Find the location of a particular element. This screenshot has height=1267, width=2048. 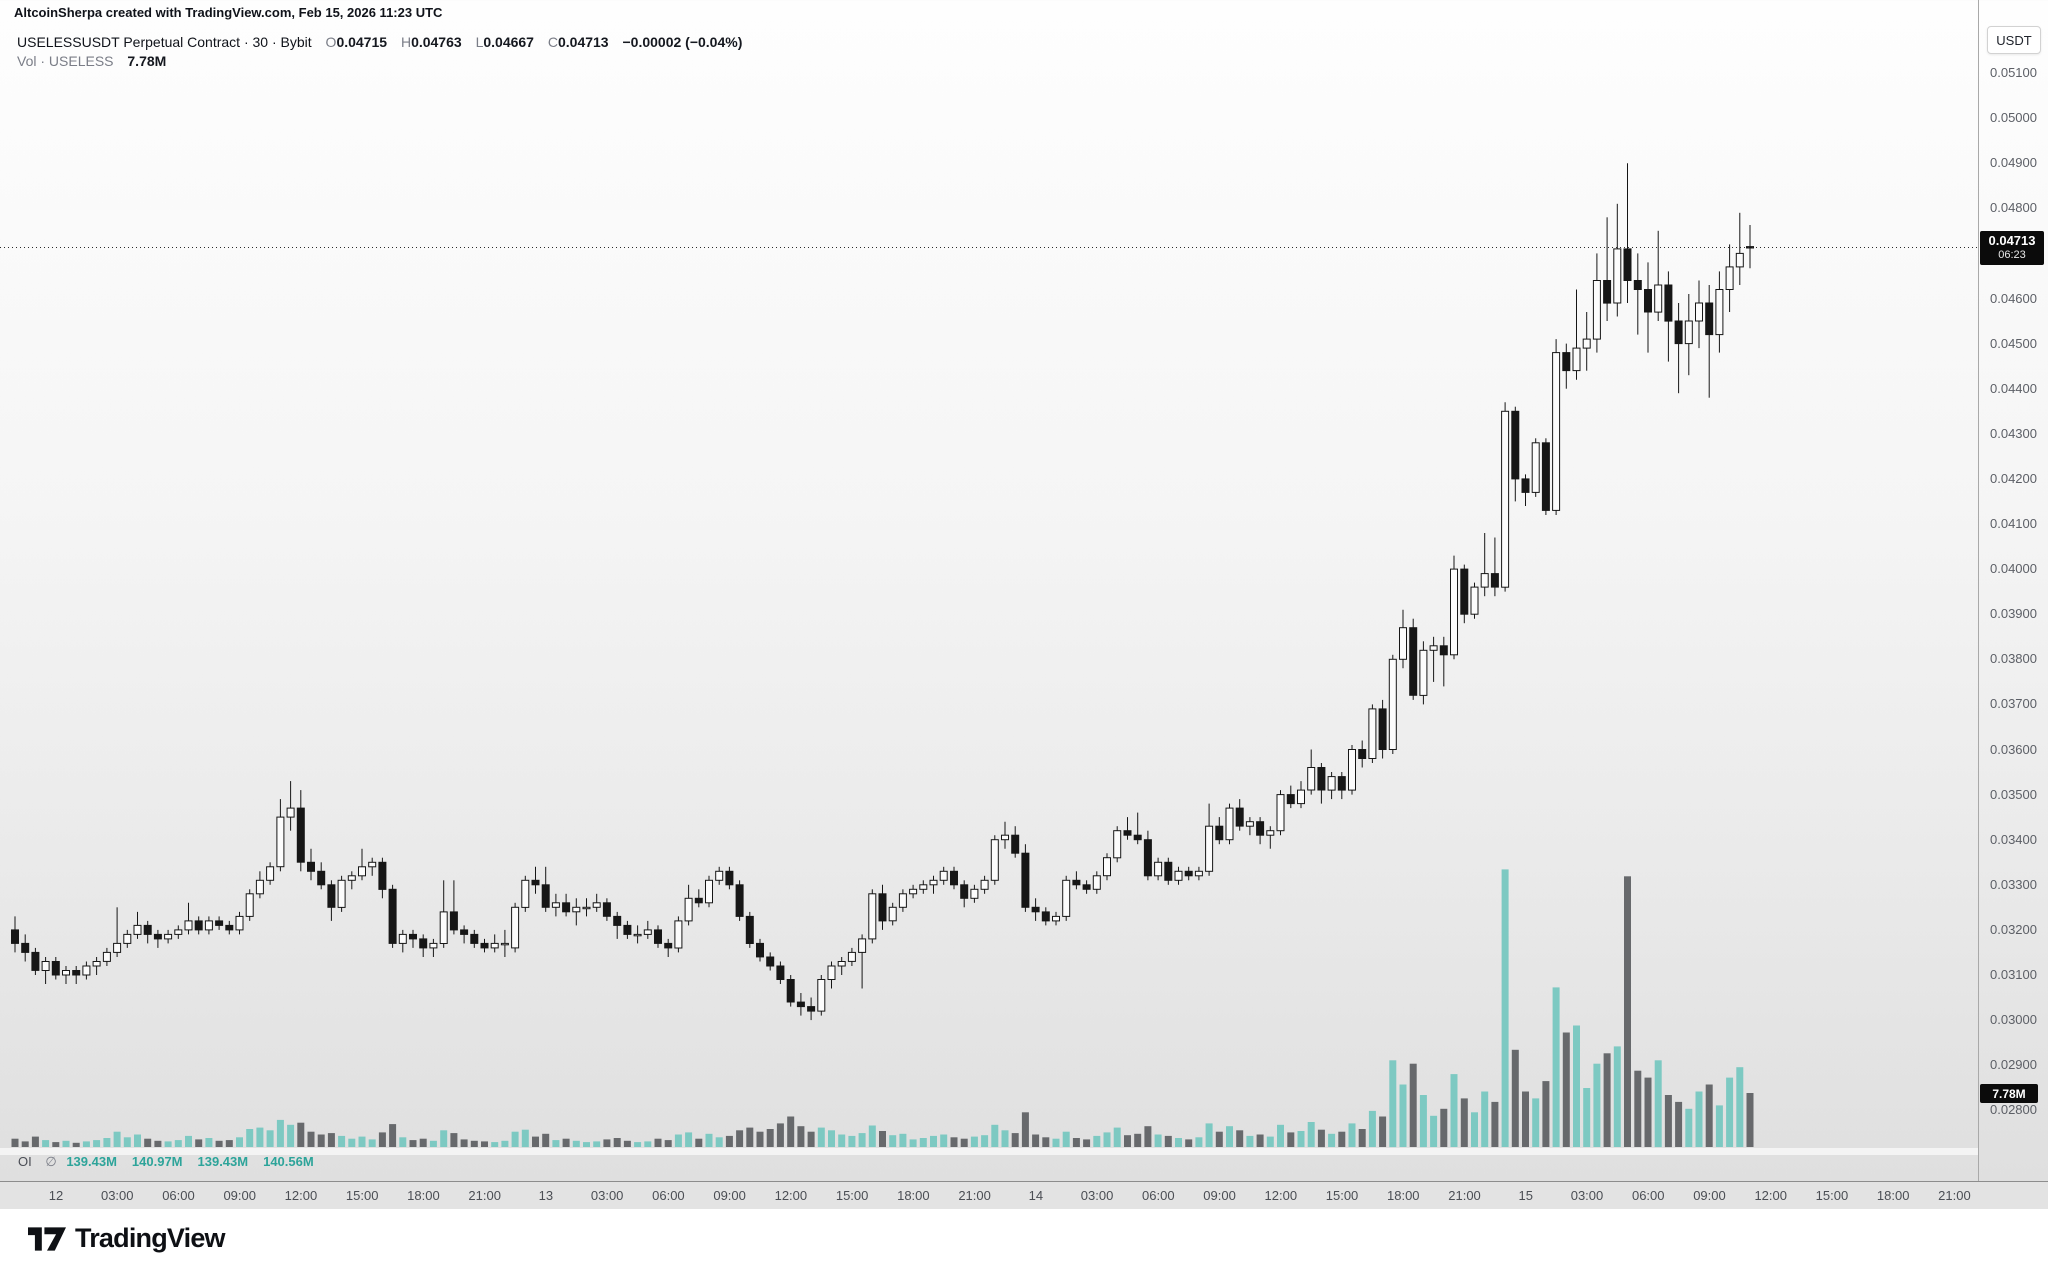

tradingview-logo-icon is located at coordinates (47, 1238).